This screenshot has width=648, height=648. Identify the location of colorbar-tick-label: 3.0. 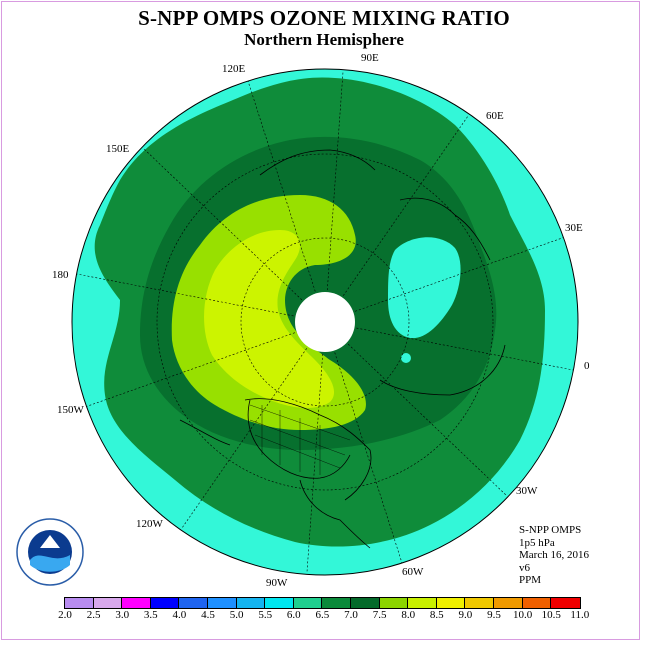
(122, 615).